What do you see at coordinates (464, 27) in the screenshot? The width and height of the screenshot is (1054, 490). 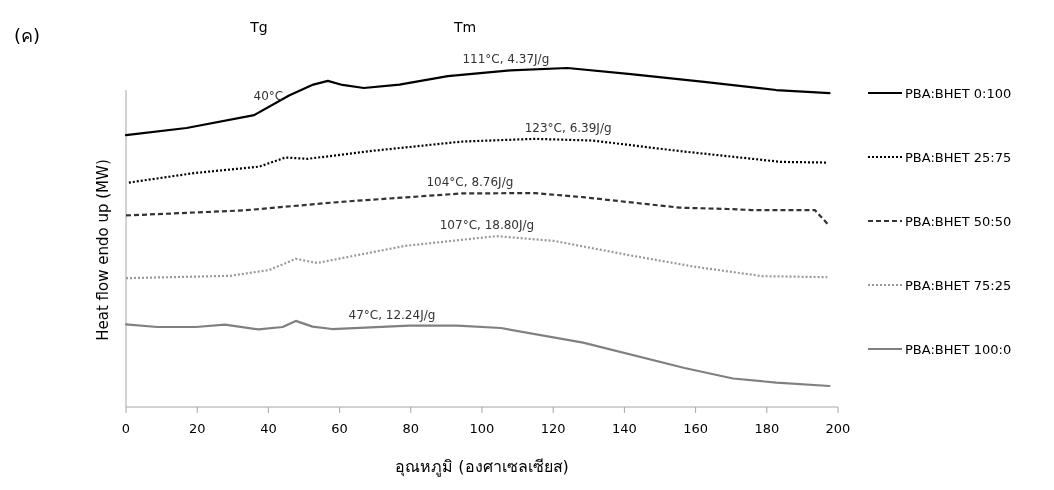 I see `text: Tm` at bounding box center [464, 27].